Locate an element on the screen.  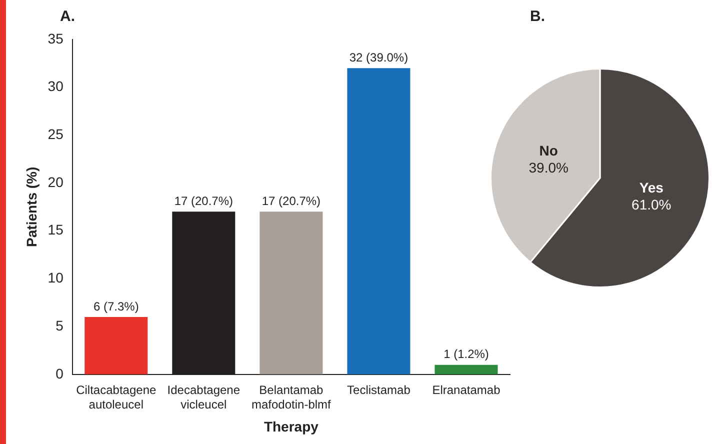
y-axis-title: Patients (%) is located at coordinates (31, 206).